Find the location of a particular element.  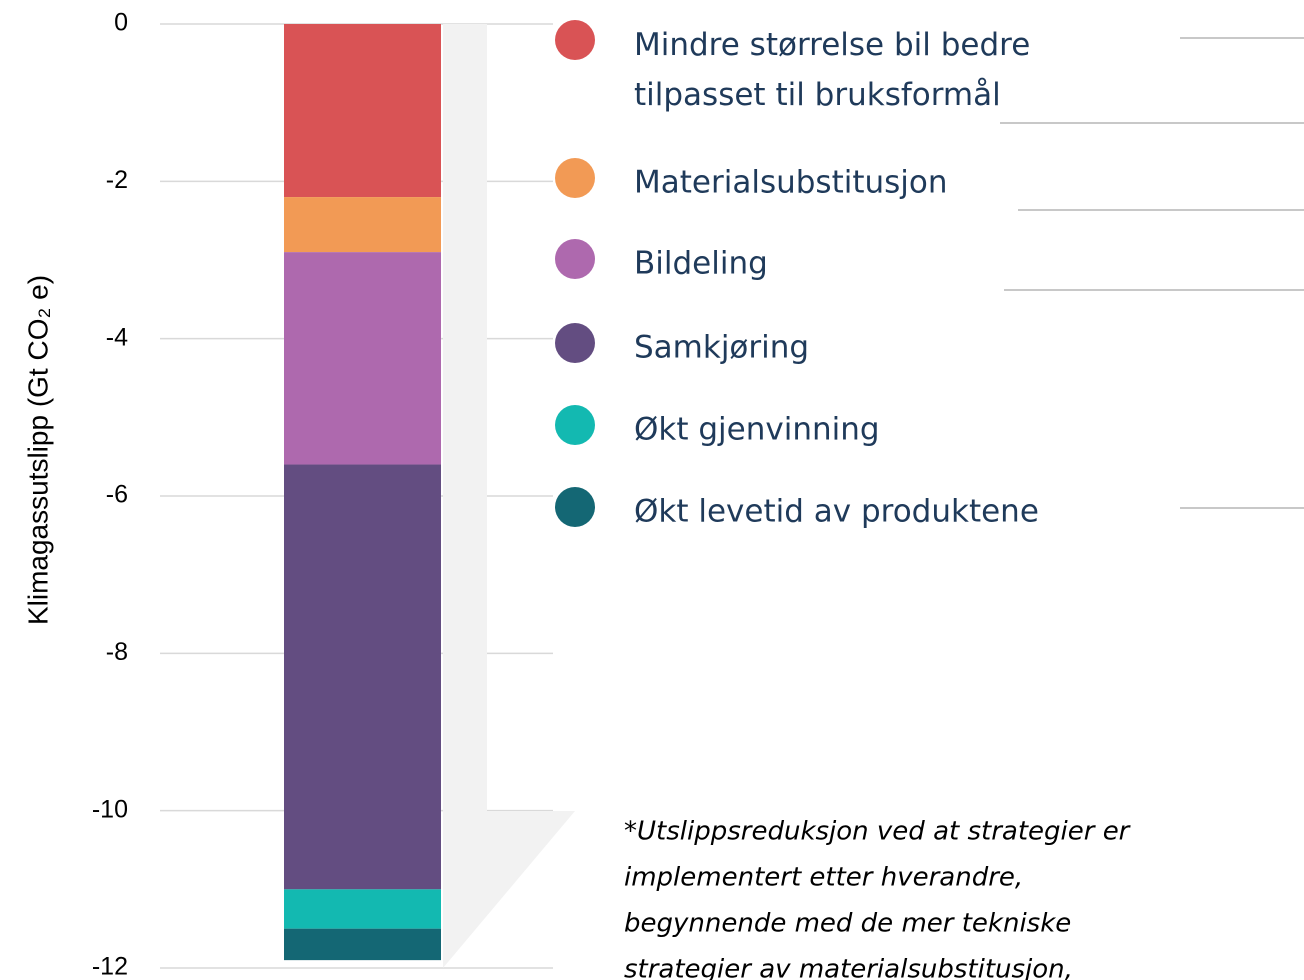

y-tick-label: -4 is located at coordinates (117, 337).